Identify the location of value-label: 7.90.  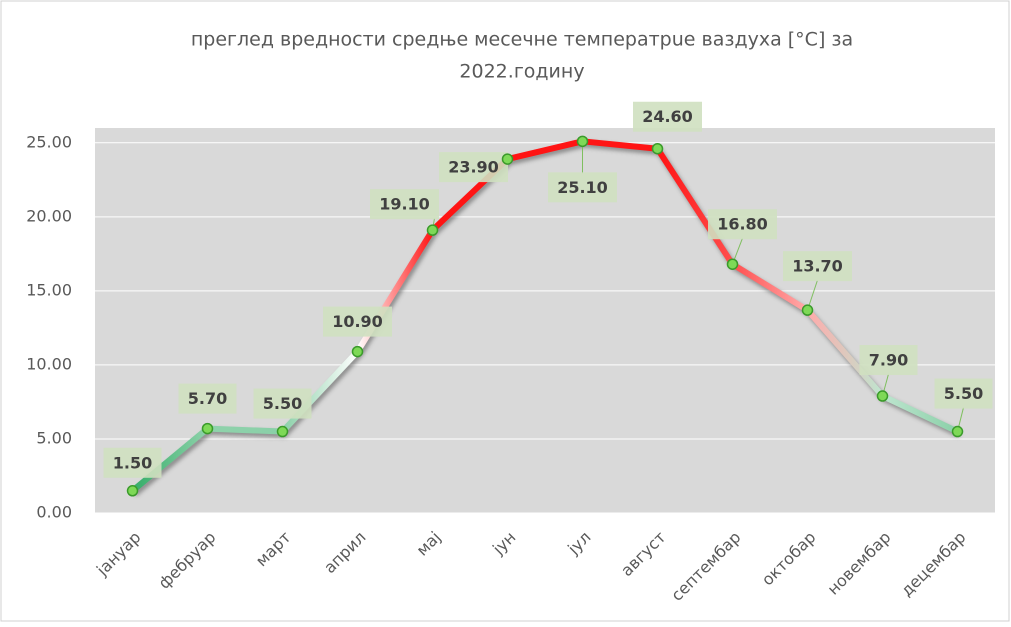
(888, 360).